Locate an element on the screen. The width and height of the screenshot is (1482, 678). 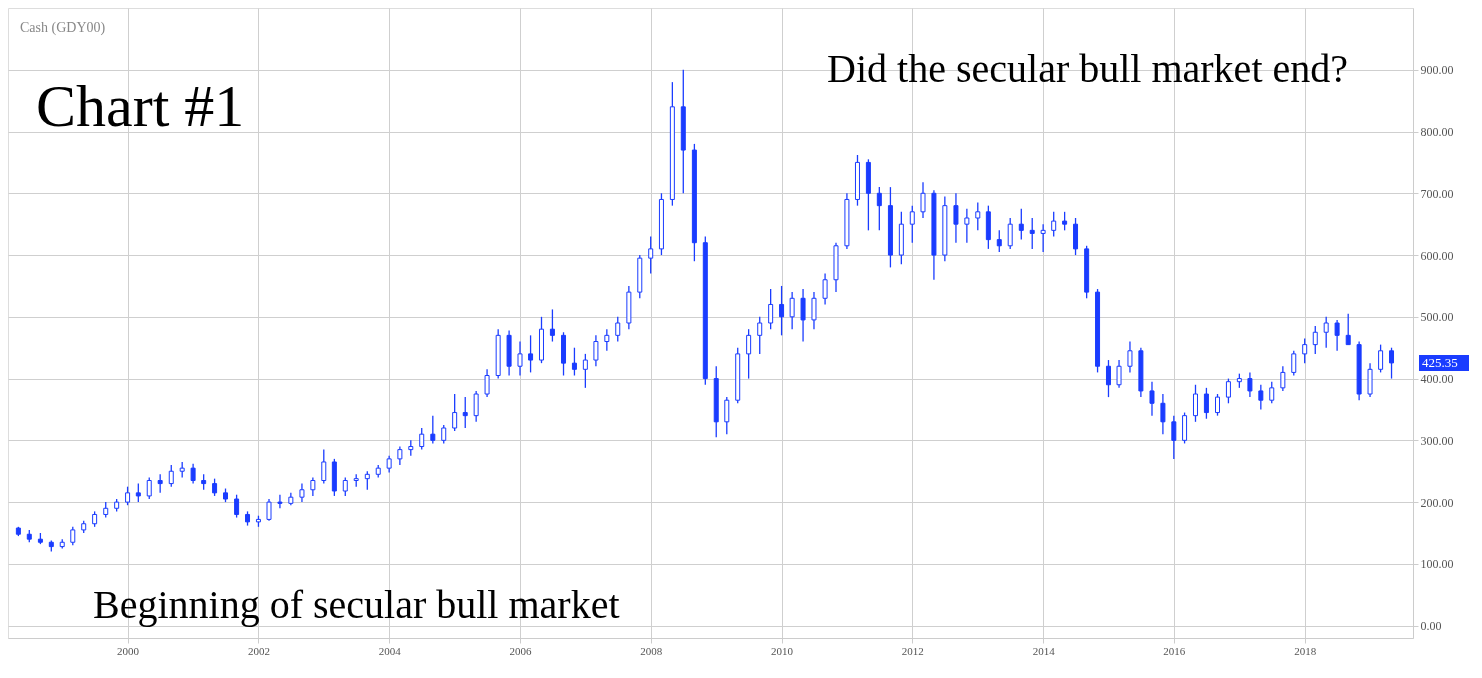
x-tick-label: 2002 is located at coordinates (258, 650).